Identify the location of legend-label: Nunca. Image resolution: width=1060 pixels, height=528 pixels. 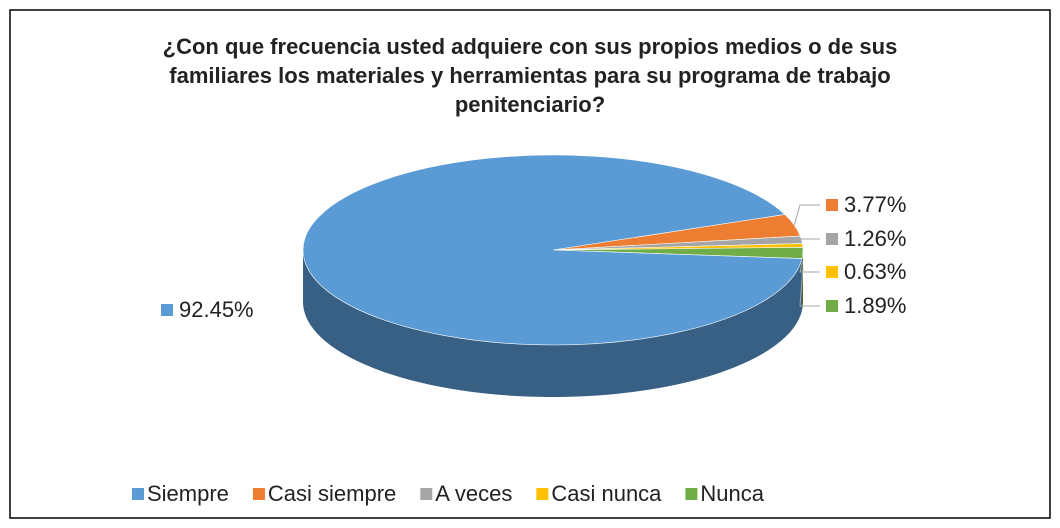
(732, 493).